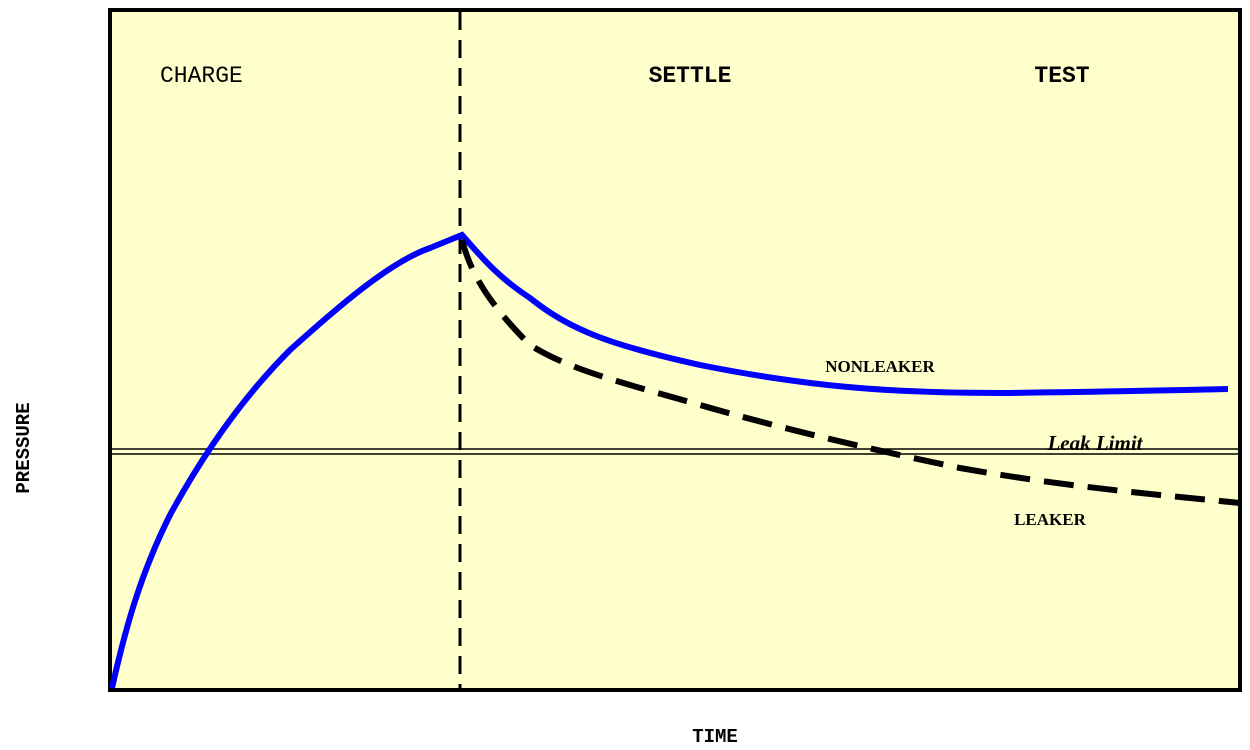  I want to click on limit-label: Leak Limit, so click(1094, 443).